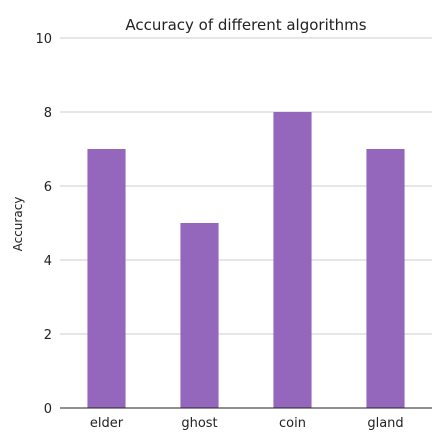 The image size is (448, 448). I want to click on x-tick-label: ghost, so click(199, 423).